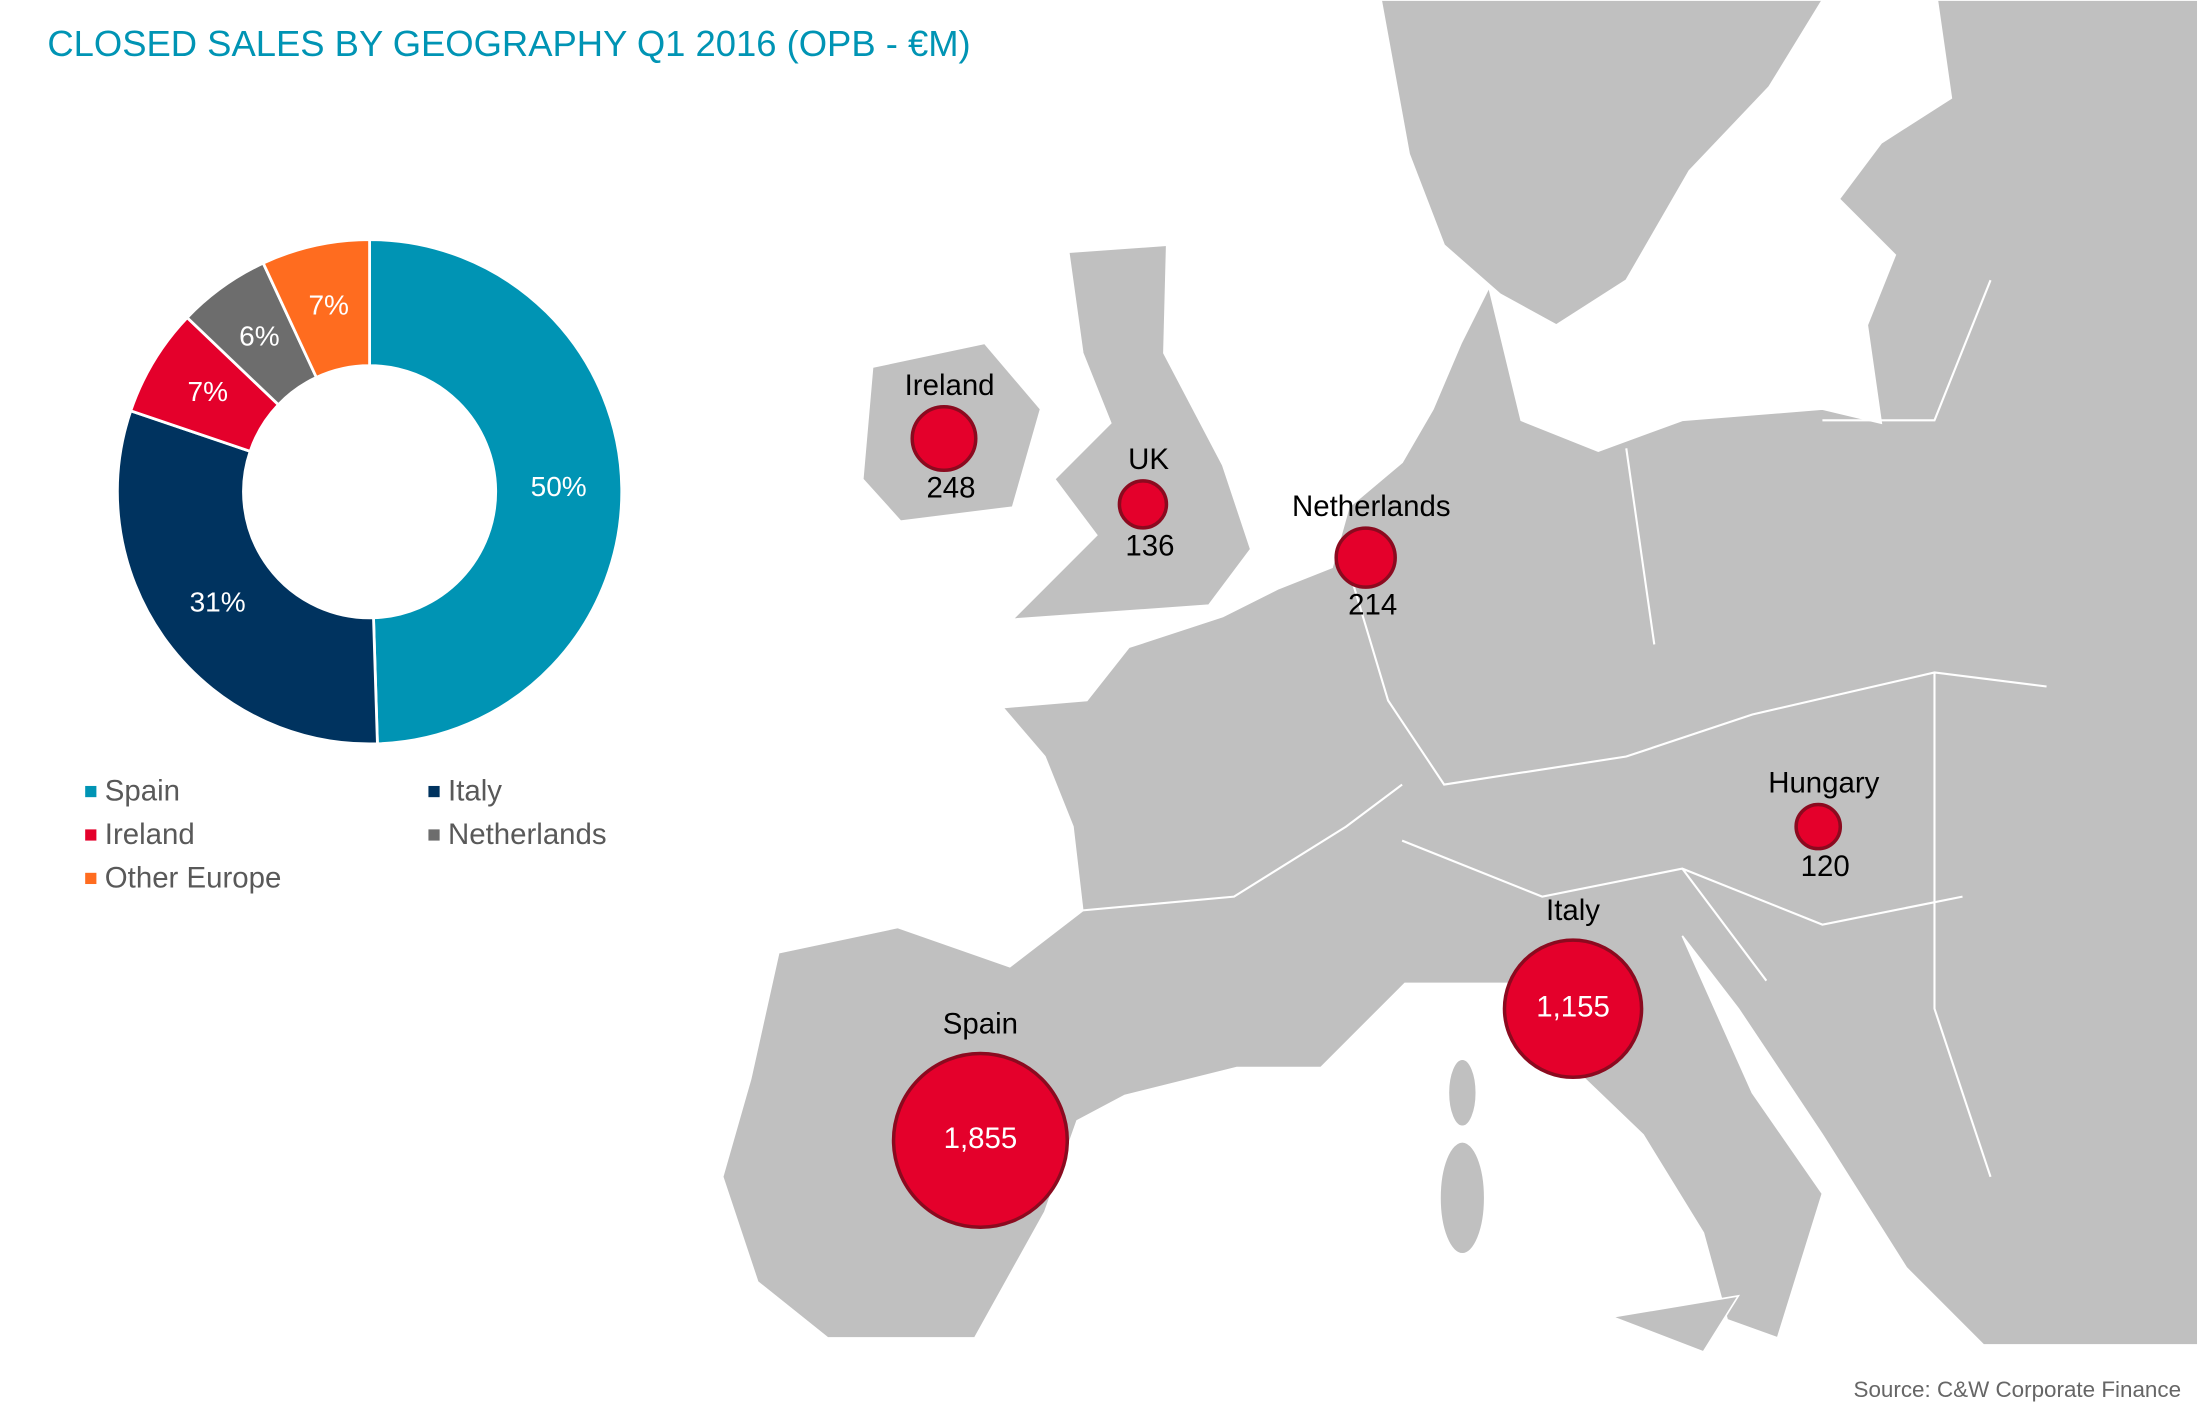 The height and width of the screenshot is (1422, 2199). What do you see at coordinates (2018, 1389) in the screenshot?
I see `source: Source: C&W Corporate Finance` at bounding box center [2018, 1389].